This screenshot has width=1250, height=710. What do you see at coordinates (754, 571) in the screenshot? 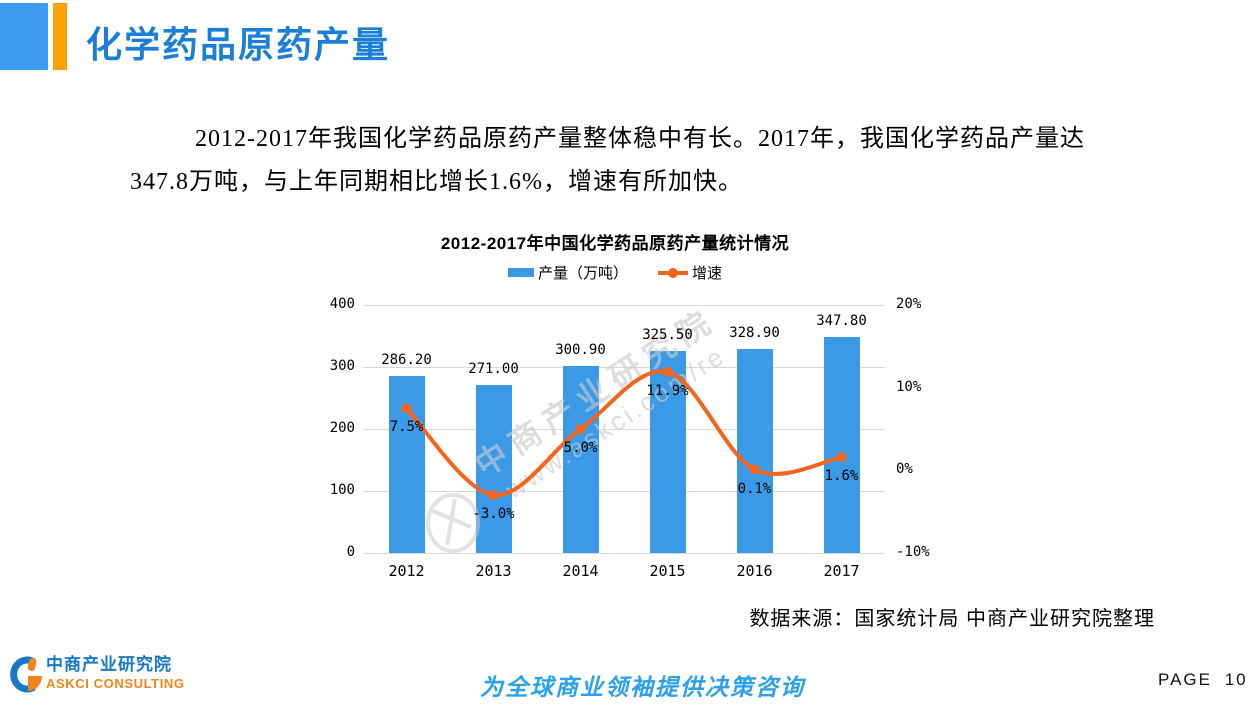
I see `x-axis-label: 2016` at bounding box center [754, 571].